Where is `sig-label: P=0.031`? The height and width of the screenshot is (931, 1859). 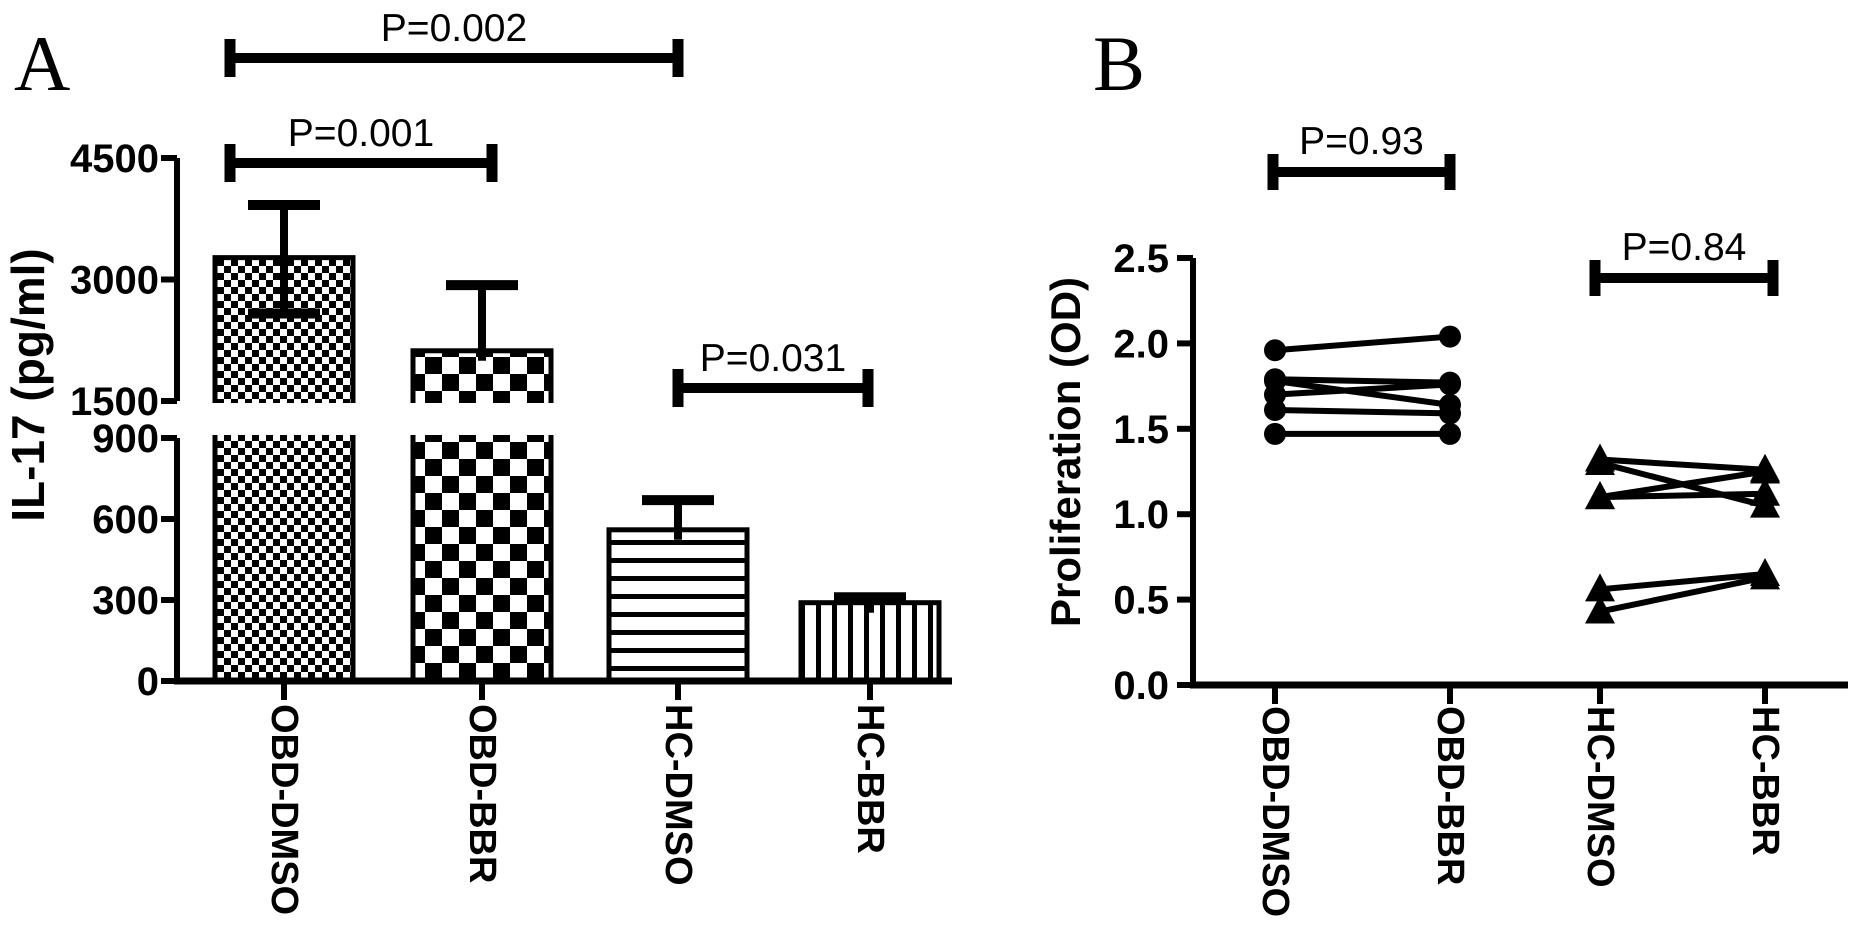 sig-label: P=0.031 is located at coordinates (773, 358).